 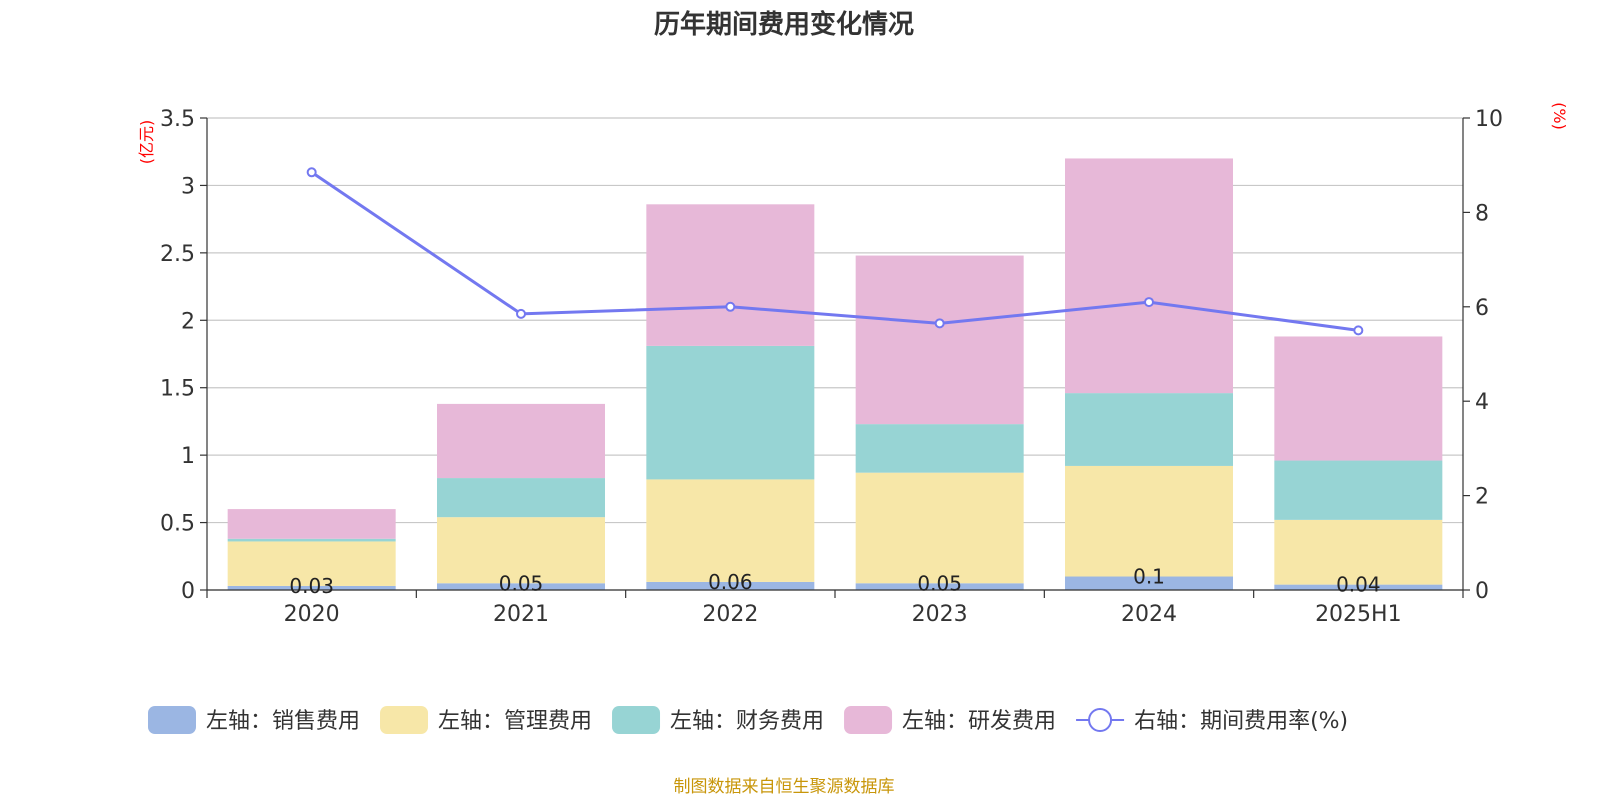 What do you see at coordinates (1149, 614) in the screenshot?
I see `x-axis-tick-label: 2024` at bounding box center [1149, 614].